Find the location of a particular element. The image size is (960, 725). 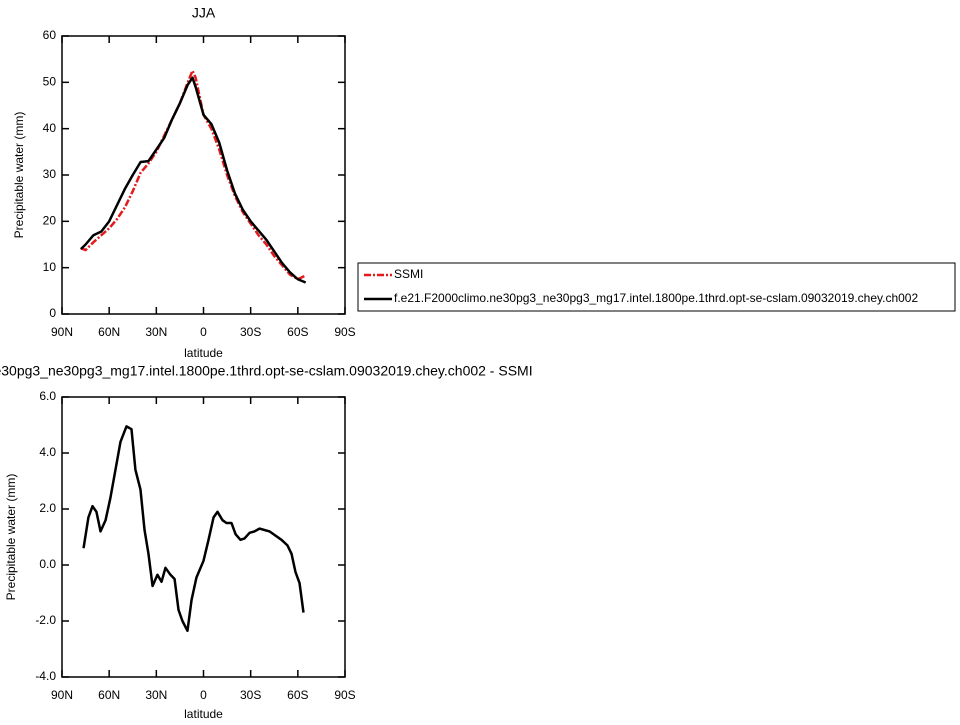

y-tick-label: 10 is located at coordinates (50, 267).